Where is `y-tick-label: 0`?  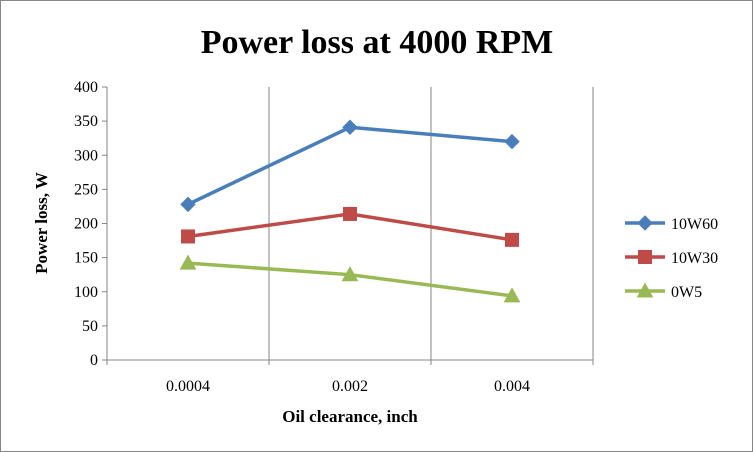 y-tick-label: 0 is located at coordinates (94, 360).